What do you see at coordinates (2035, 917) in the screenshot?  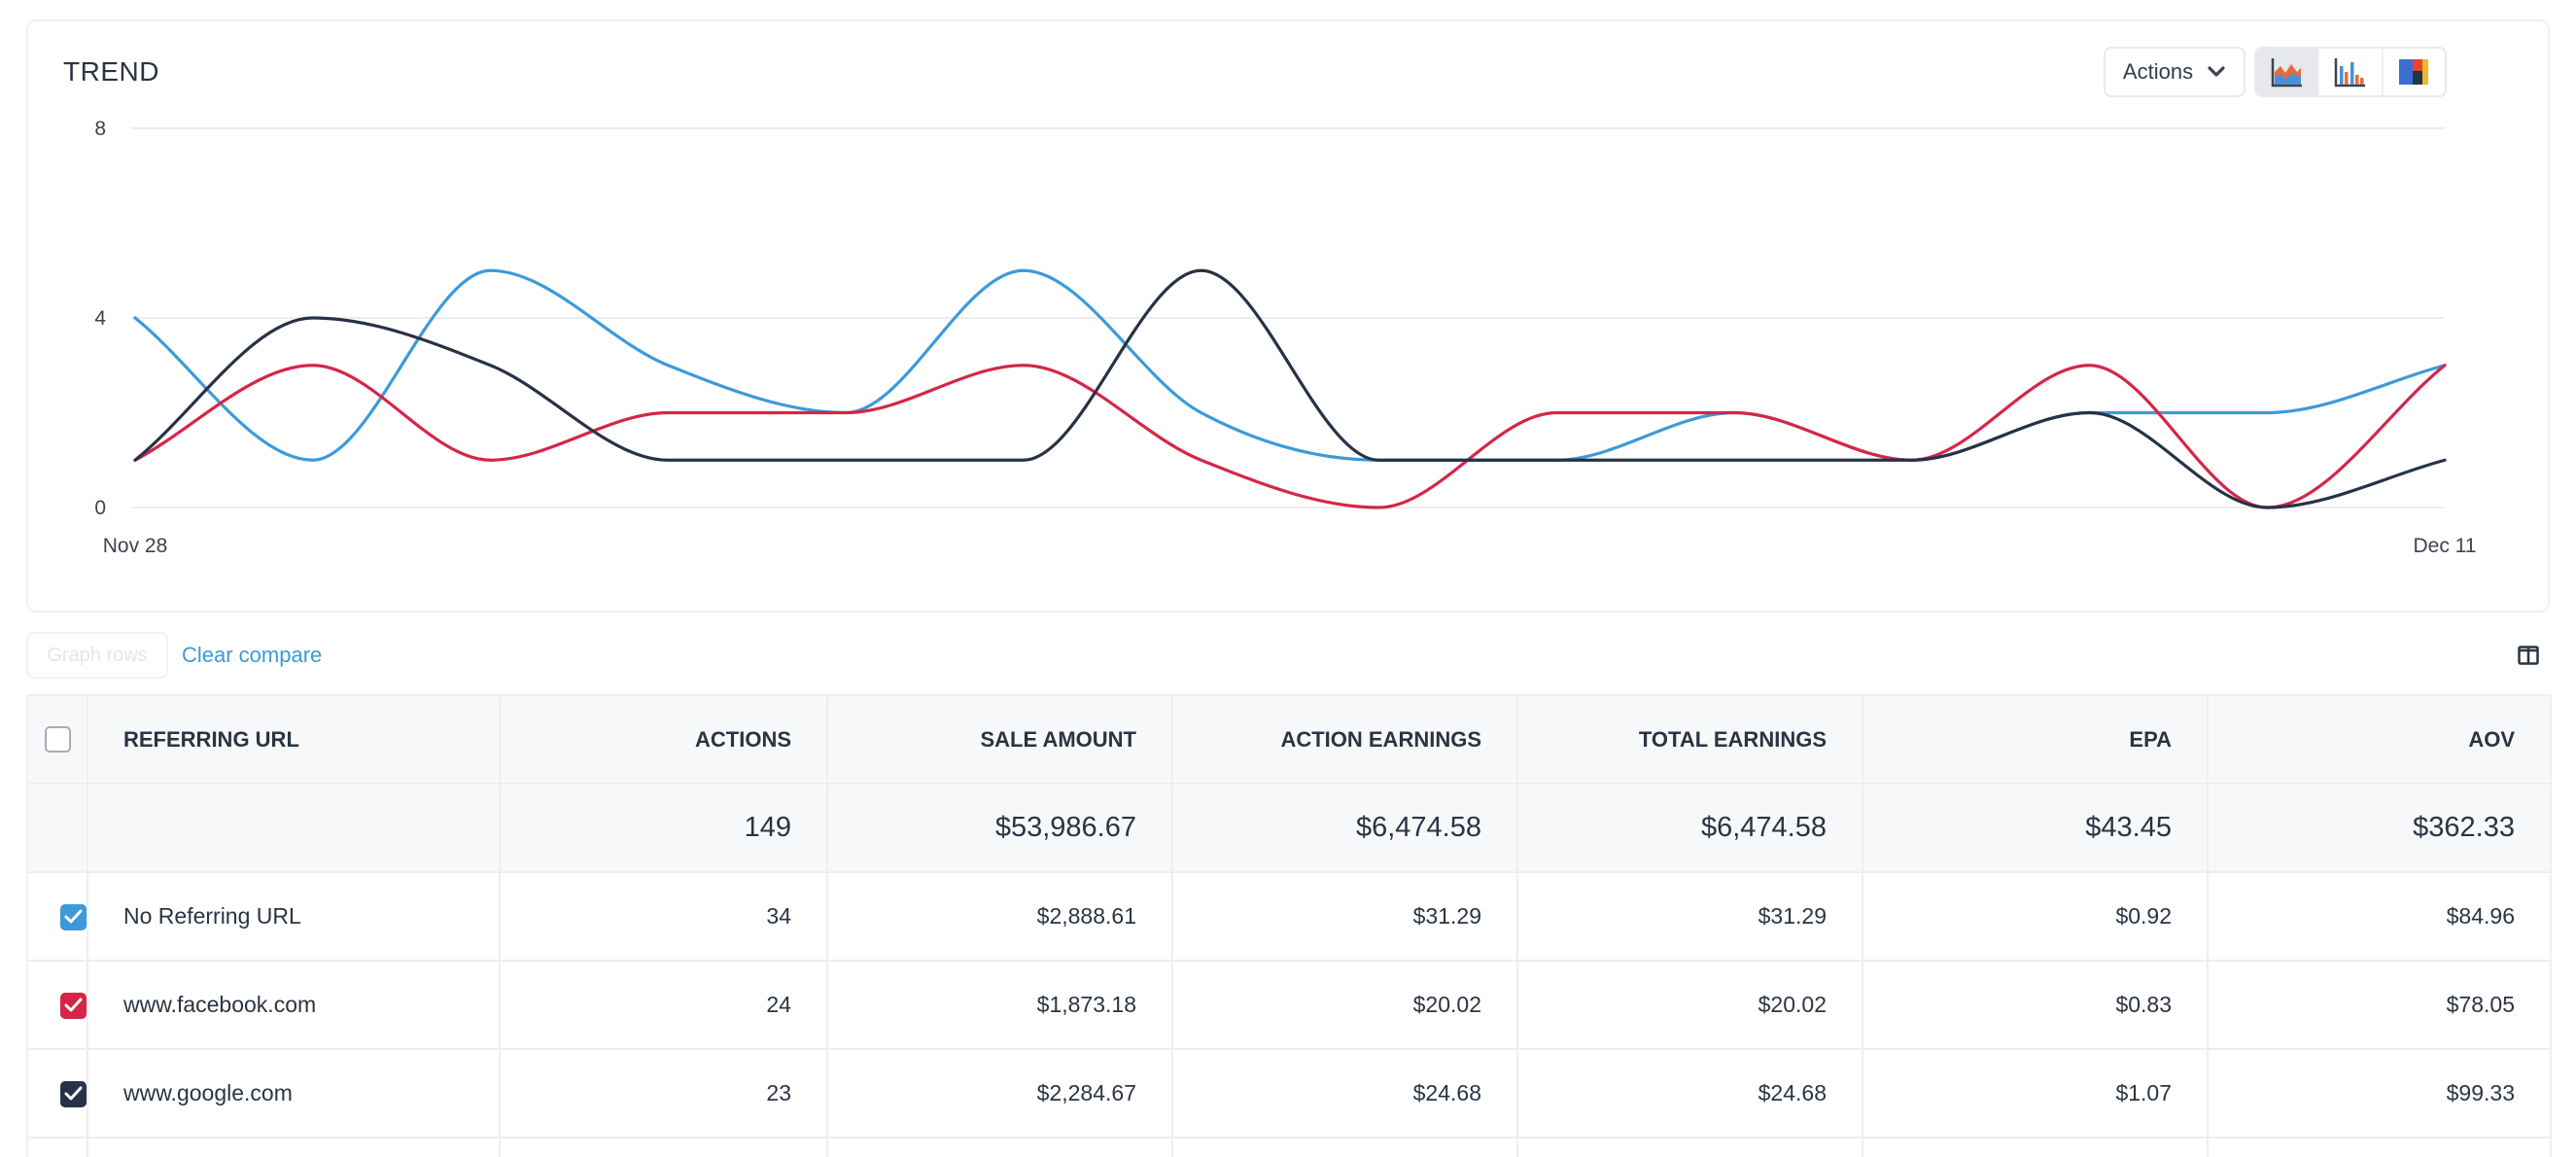 I see `row-epa: $0.92` at bounding box center [2035, 917].